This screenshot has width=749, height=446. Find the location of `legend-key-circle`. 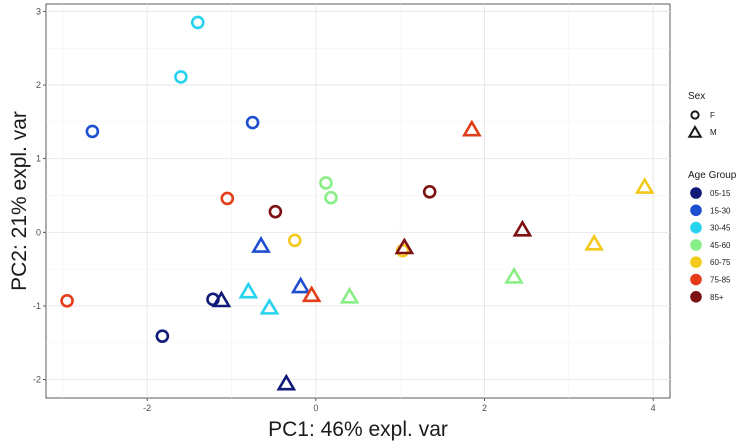

legend-key-circle is located at coordinates (695, 115).